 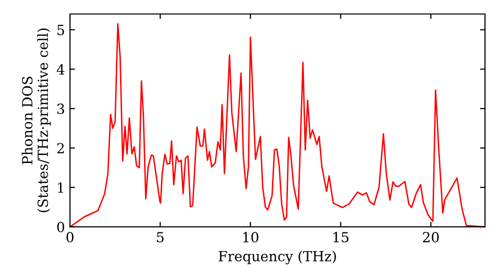 What do you see at coordinates (60, 30) in the screenshot?
I see `y-tick-label: 5` at bounding box center [60, 30].